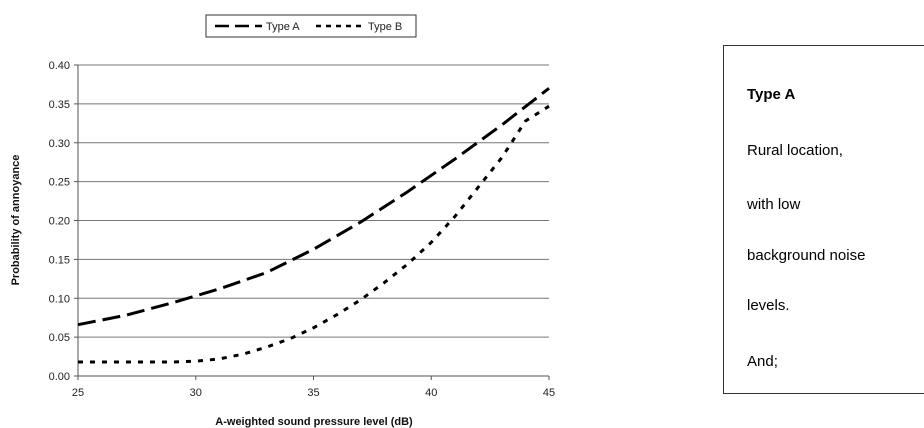 Image resolution: width=924 pixels, height=428 pixels. Describe the element at coordinates (59, 105) in the screenshot. I see `y-tick-label: 0.35` at that location.